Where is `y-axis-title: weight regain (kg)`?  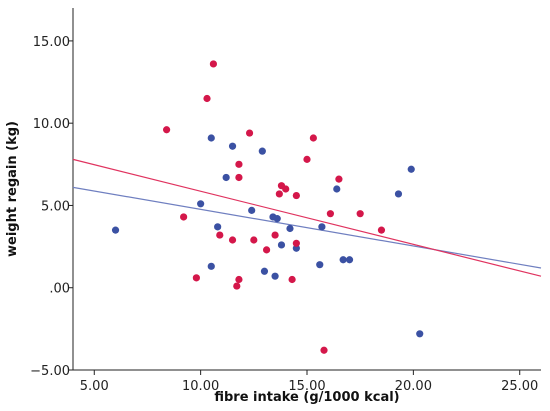
y-axis-title: weight regain (kg) is located at coordinates (12, 189).